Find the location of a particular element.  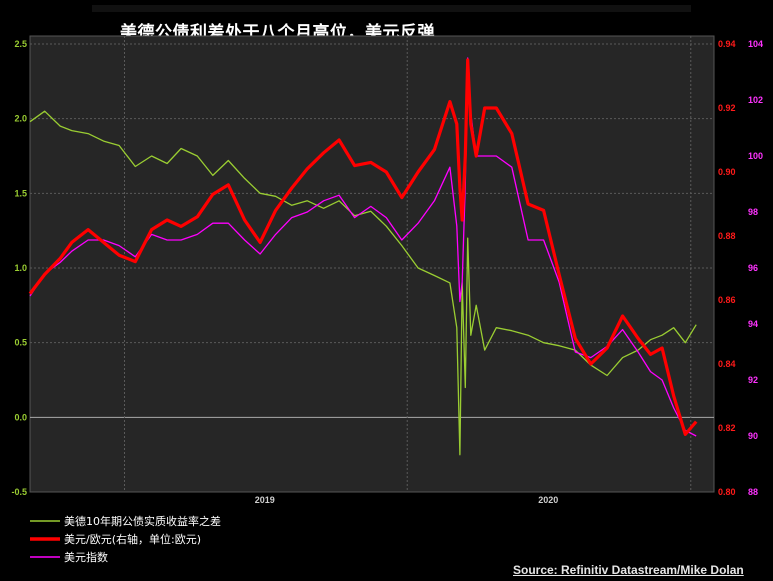

left-tick-label: 0.0 is located at coordinates (20, 417).